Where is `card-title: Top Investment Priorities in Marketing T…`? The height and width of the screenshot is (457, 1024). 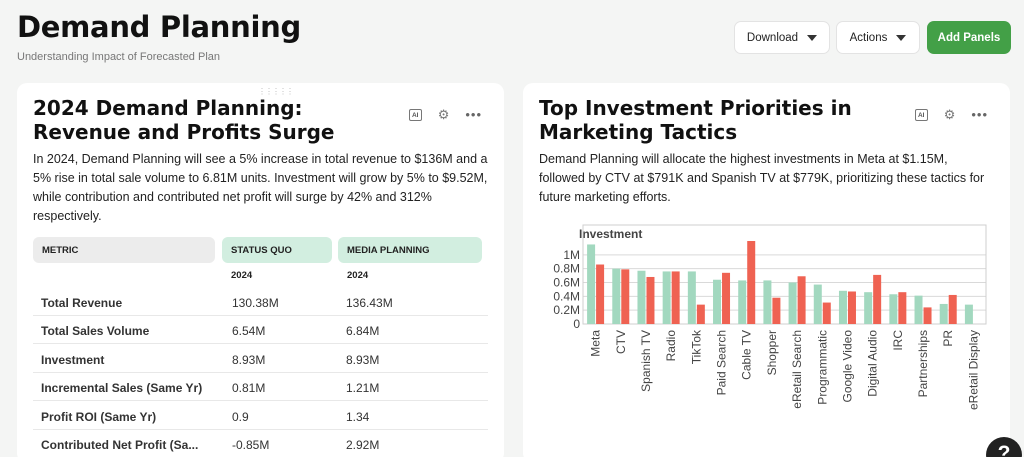
card-title: Top Investment Priorities in Marketing T… is located at coordinates (695, 120).